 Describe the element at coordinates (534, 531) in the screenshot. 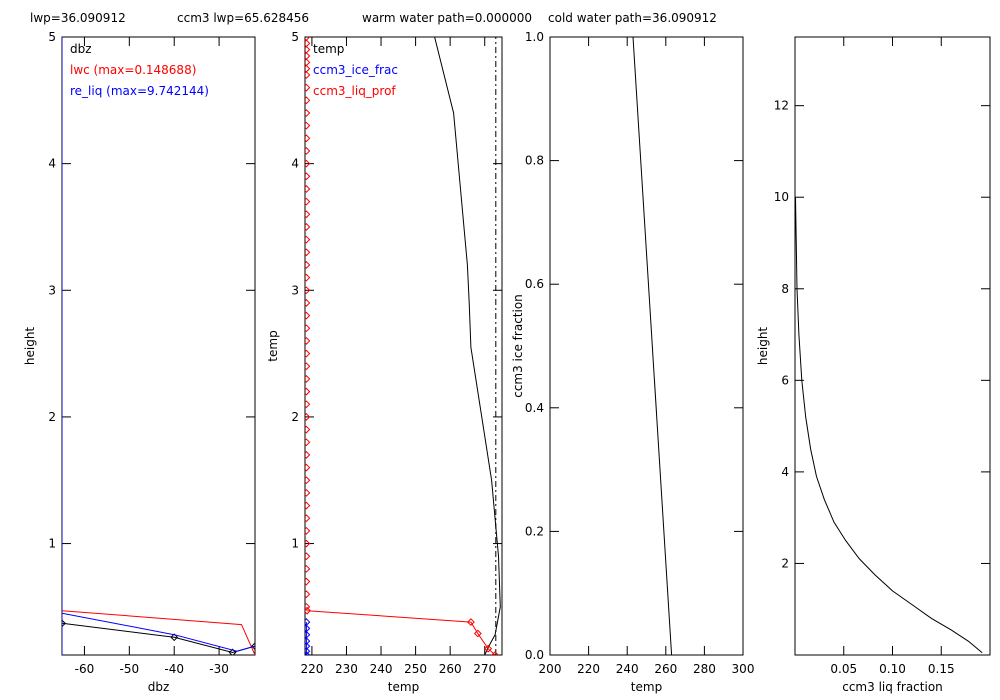

I see `y-tick-label: 0.2` at that location.